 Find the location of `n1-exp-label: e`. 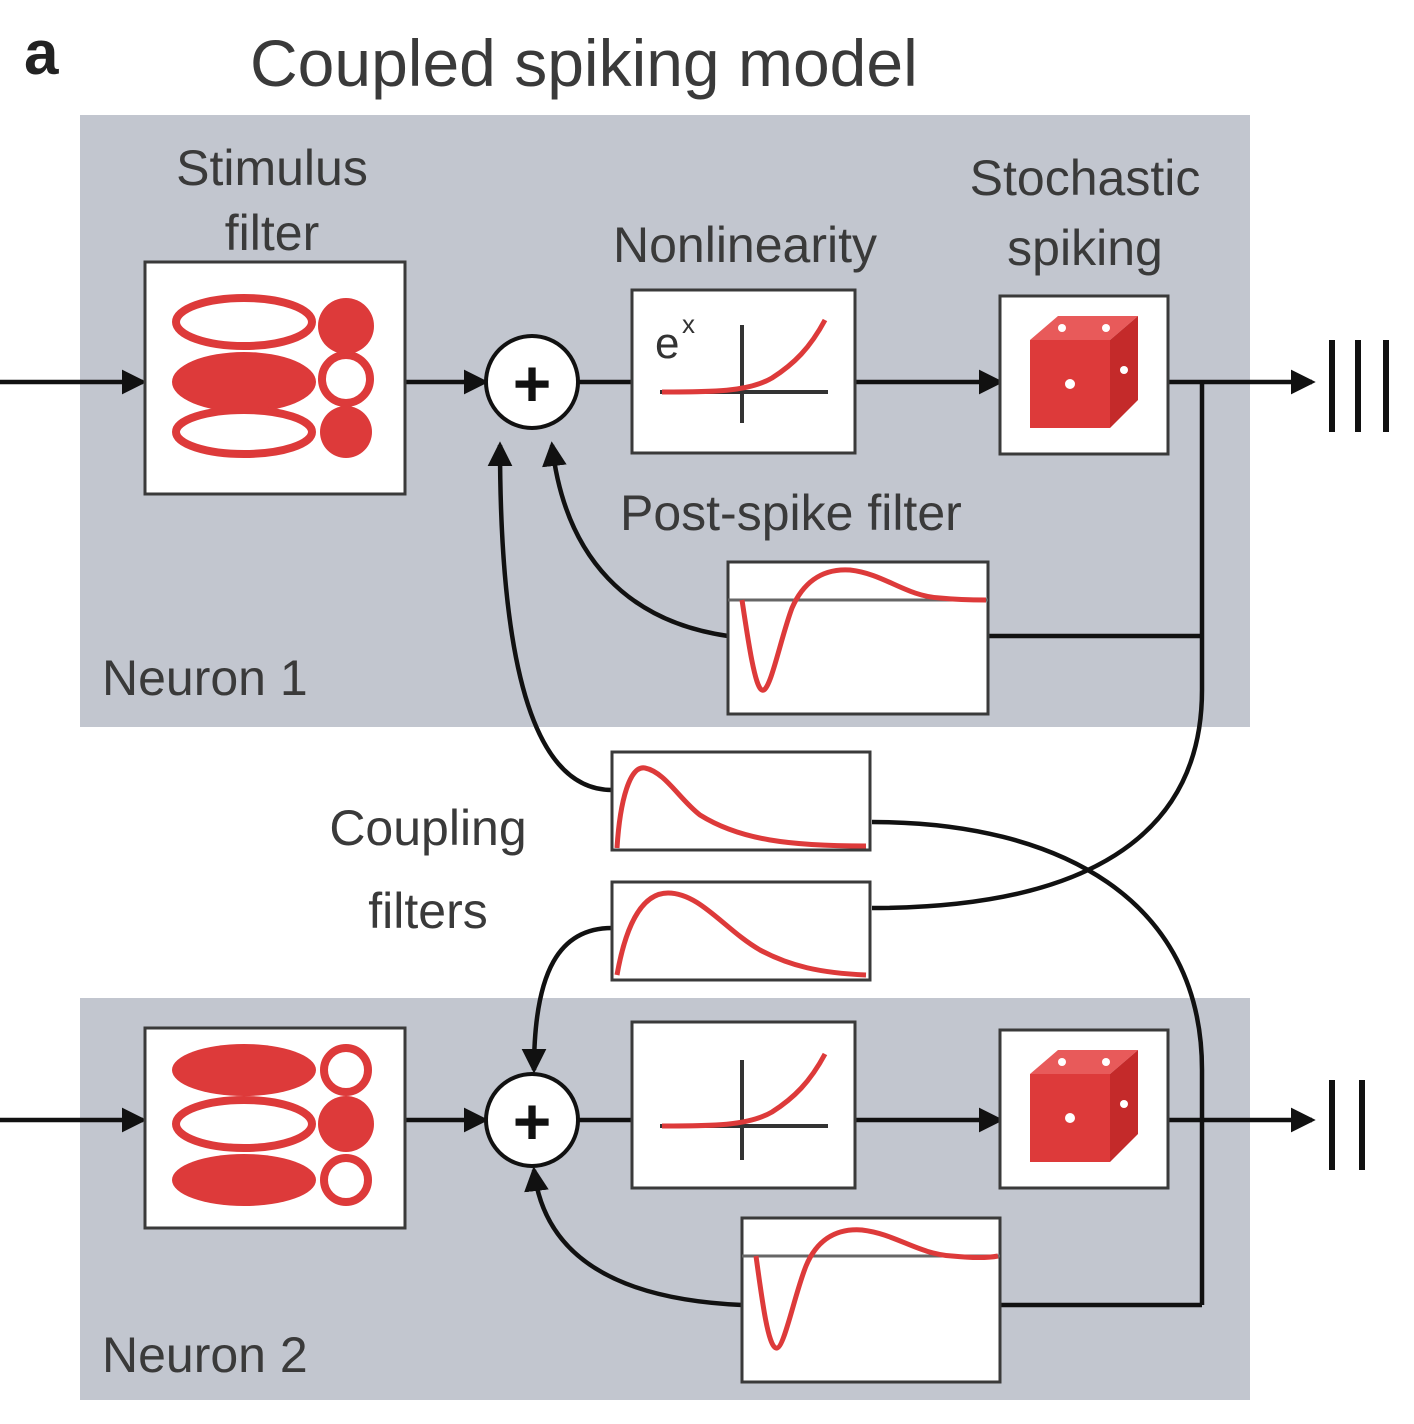

n1-exp-label: e is located at coordinates (667, 343).